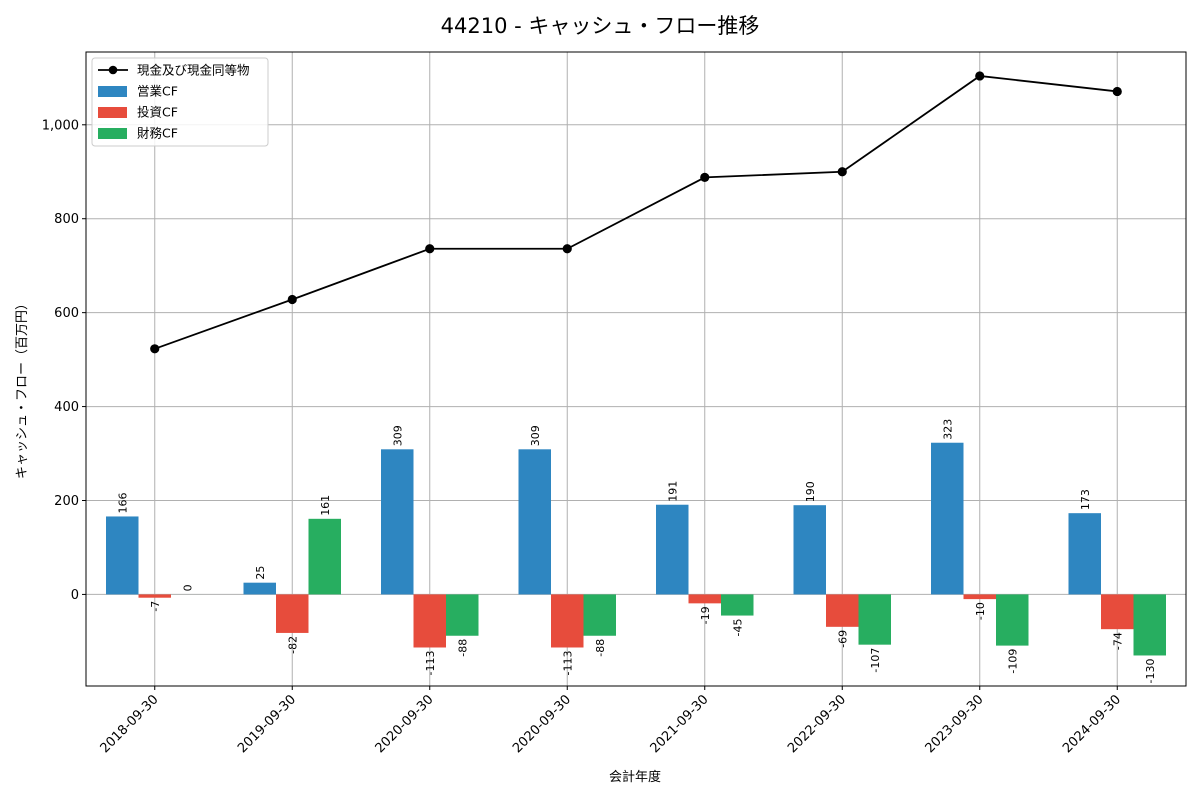  Describe the element at coordinates (680, 724) in the screenshot. I see `x-tick-label: 2021-09-30` at that location.